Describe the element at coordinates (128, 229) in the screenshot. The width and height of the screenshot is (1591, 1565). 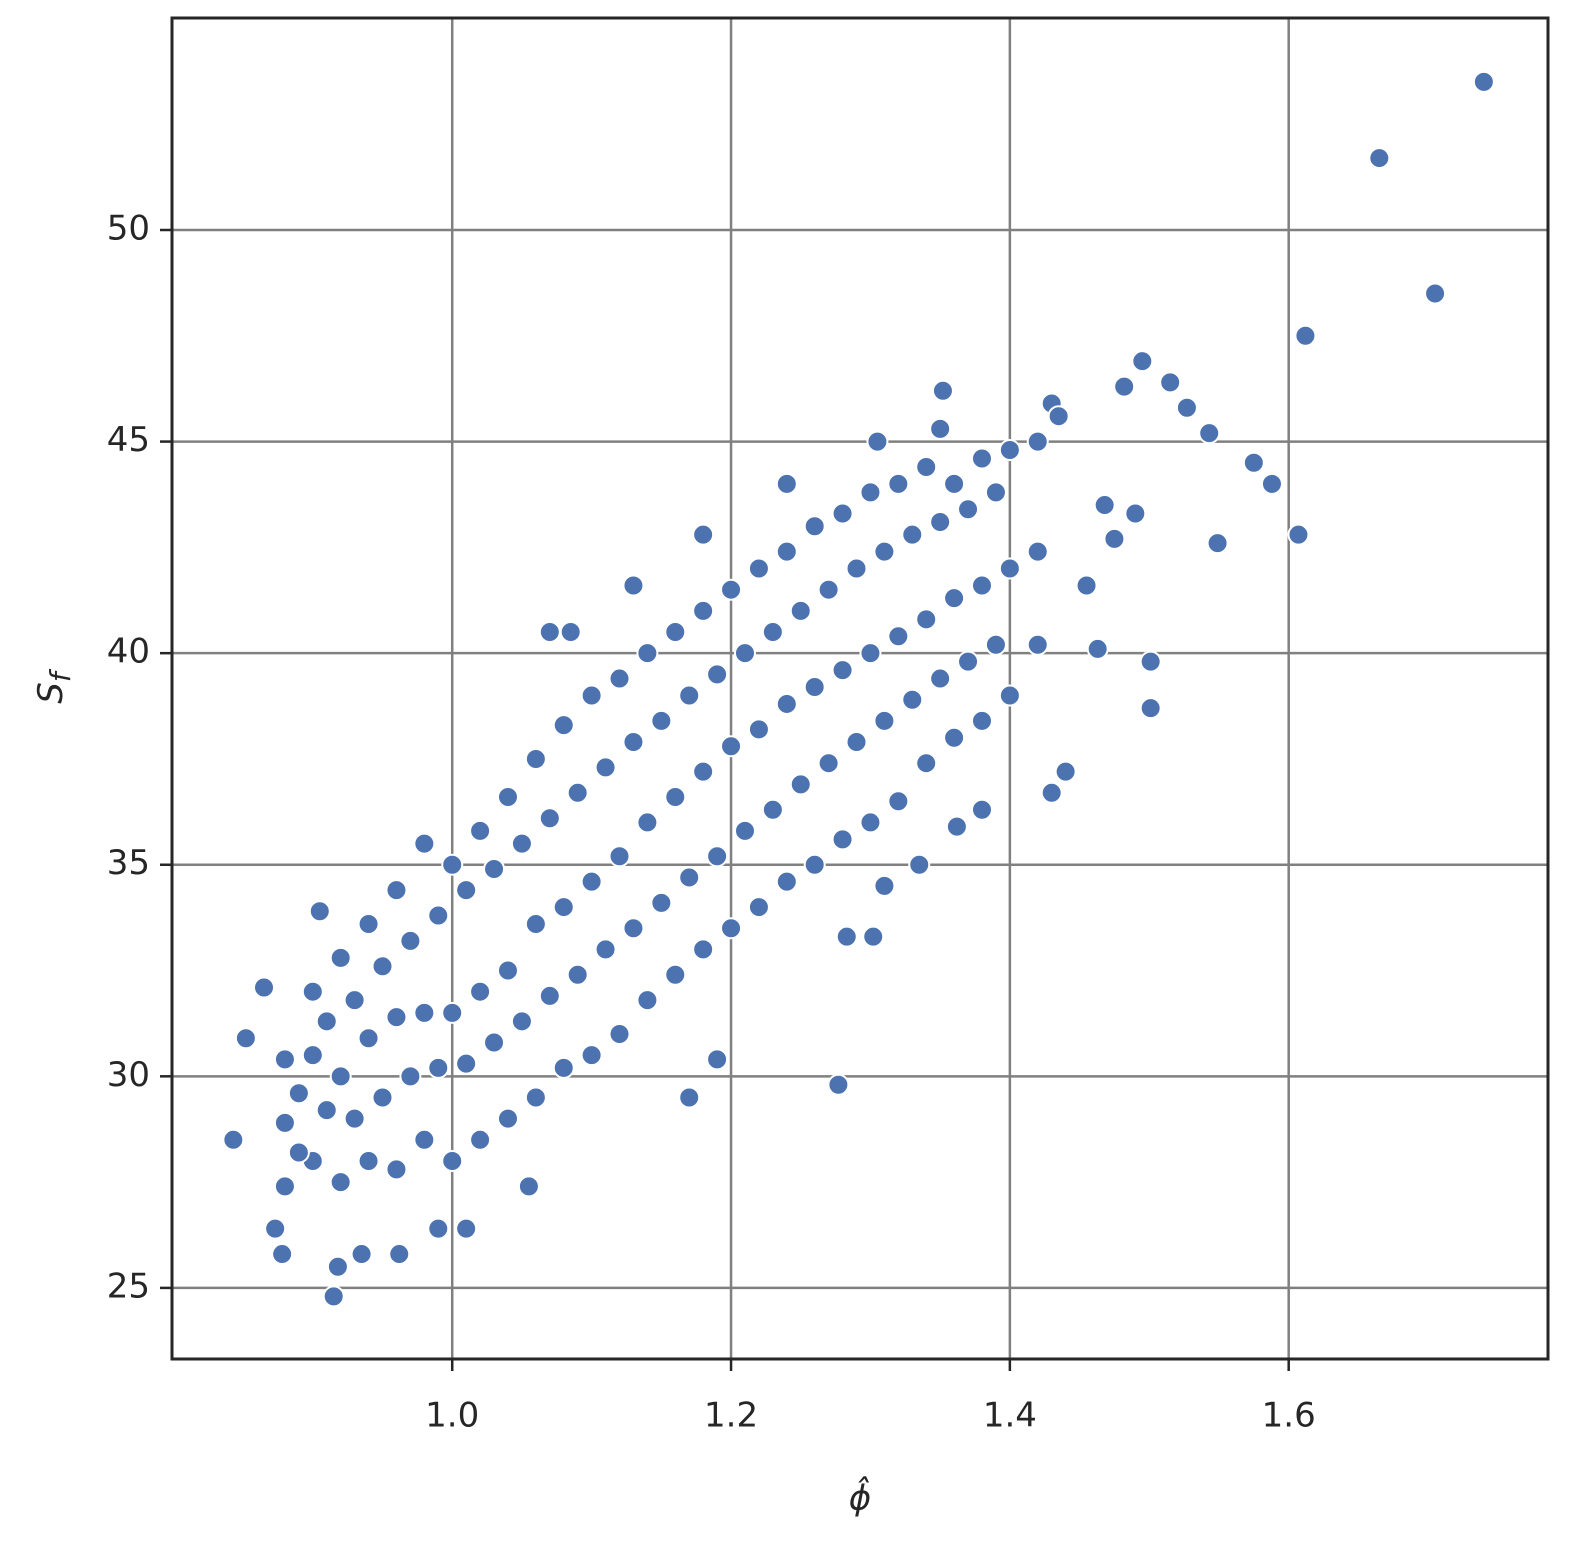
I see `y-tick-label: 50` at that location.